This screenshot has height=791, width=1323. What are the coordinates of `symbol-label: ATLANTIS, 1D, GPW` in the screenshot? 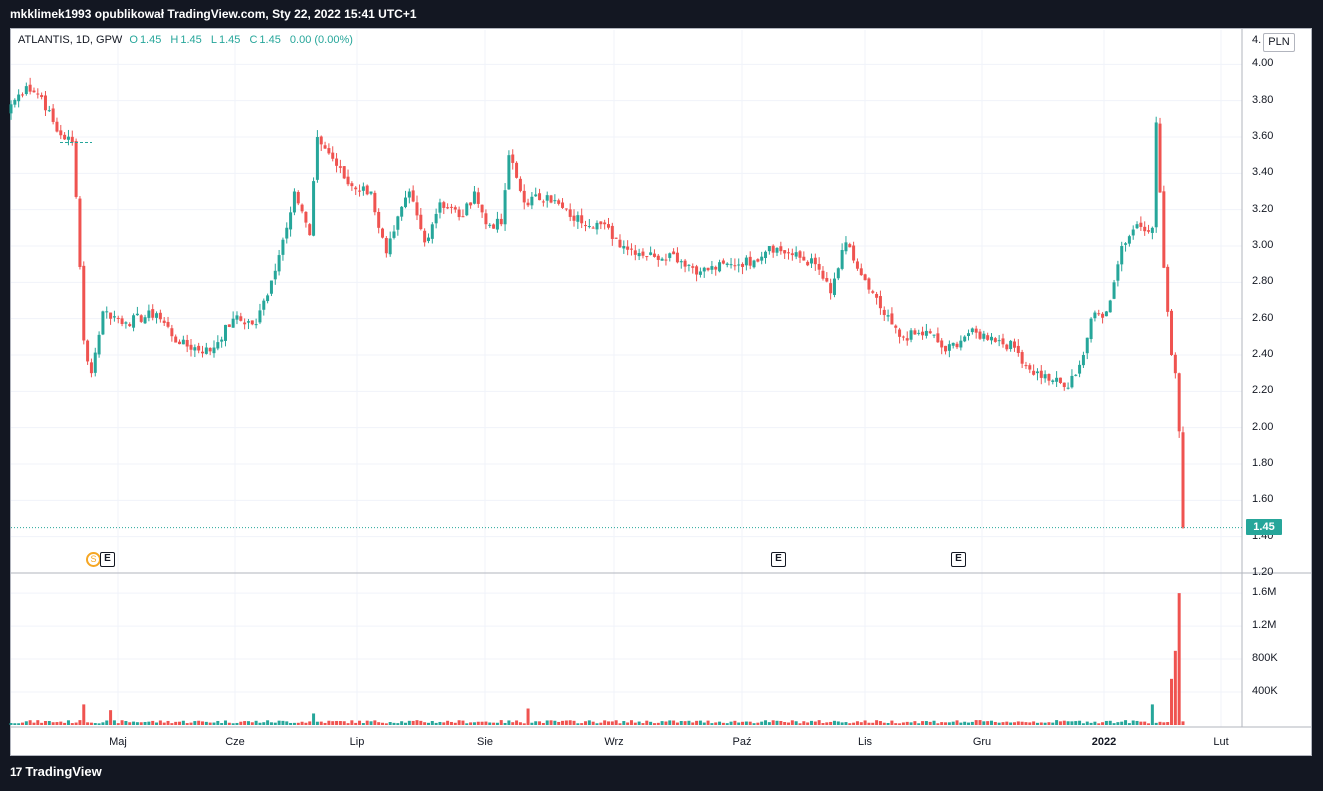 It's located at (70, 40).